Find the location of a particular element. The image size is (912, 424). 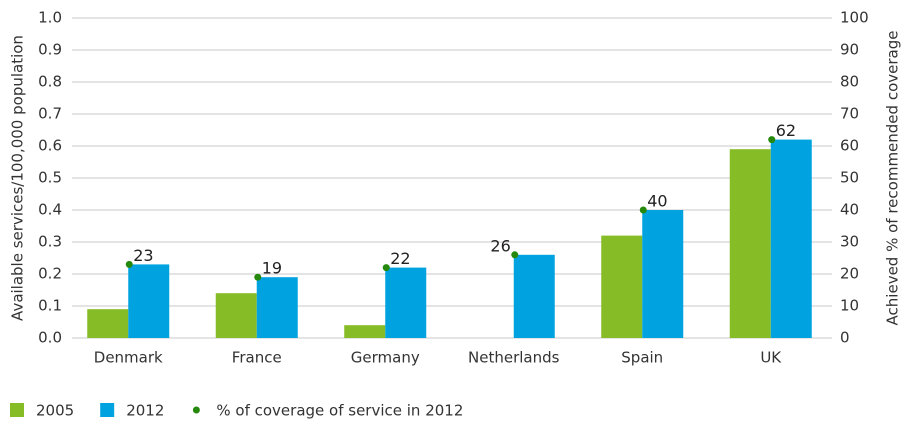

y2-axis-title: Achieved % of recommended coverage is located at coordinates (893, 178).